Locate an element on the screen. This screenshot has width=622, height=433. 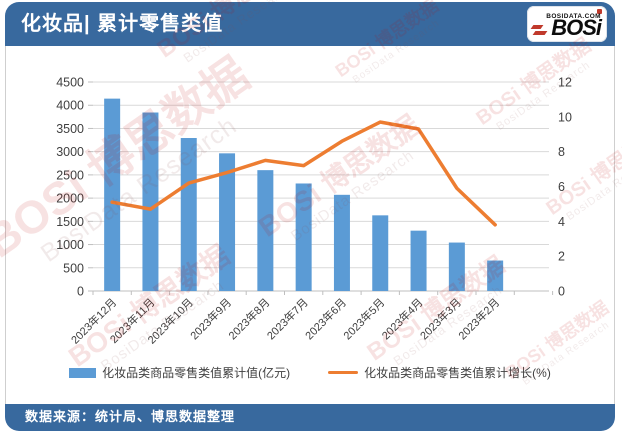
page-title: 化妆品| 累计零售类值 is located at coordinates (122, 24).